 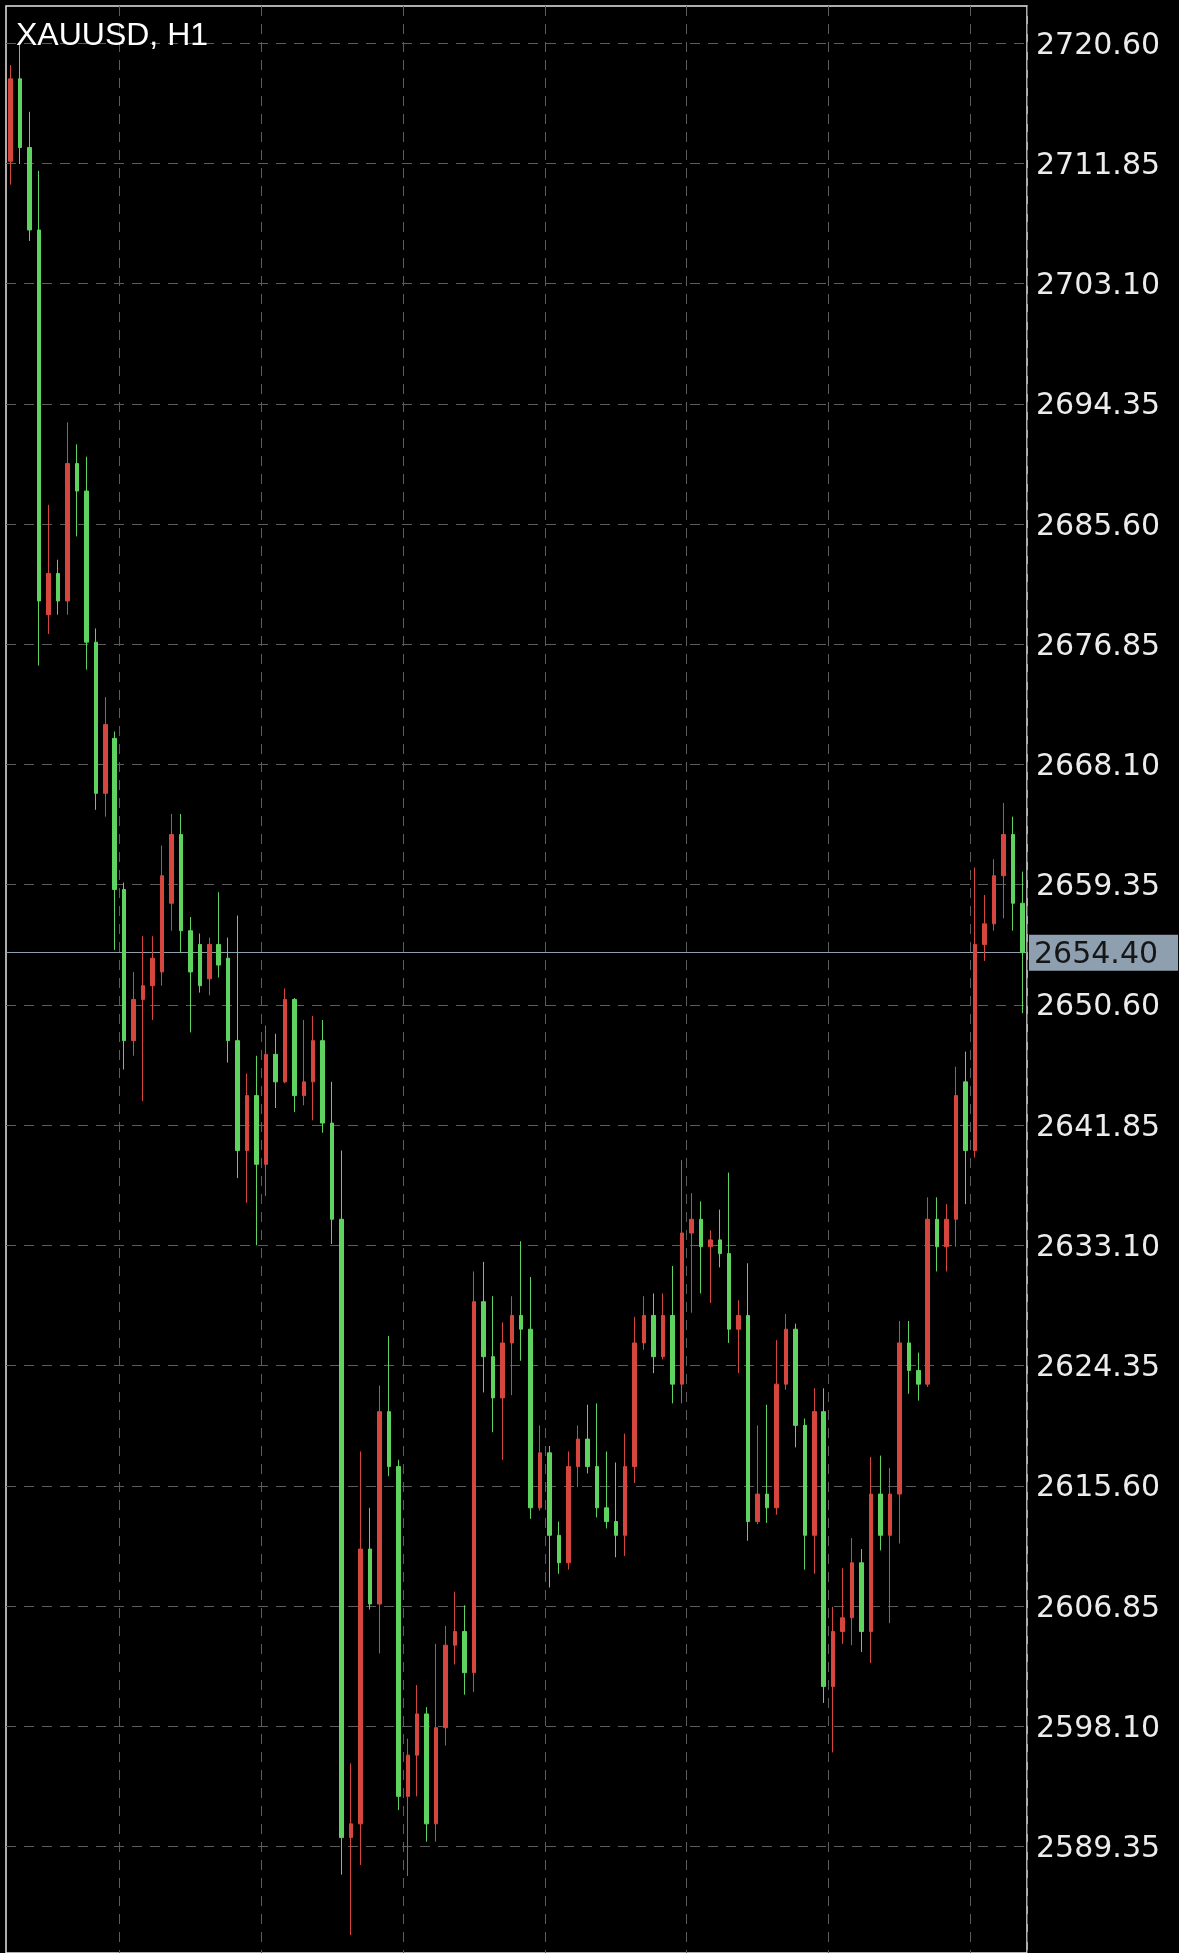 What do you see at coordinates (1098, 524) in the screenshot?
I see `y-tick-label: 2685.60` at bounding box center [1098, 524].